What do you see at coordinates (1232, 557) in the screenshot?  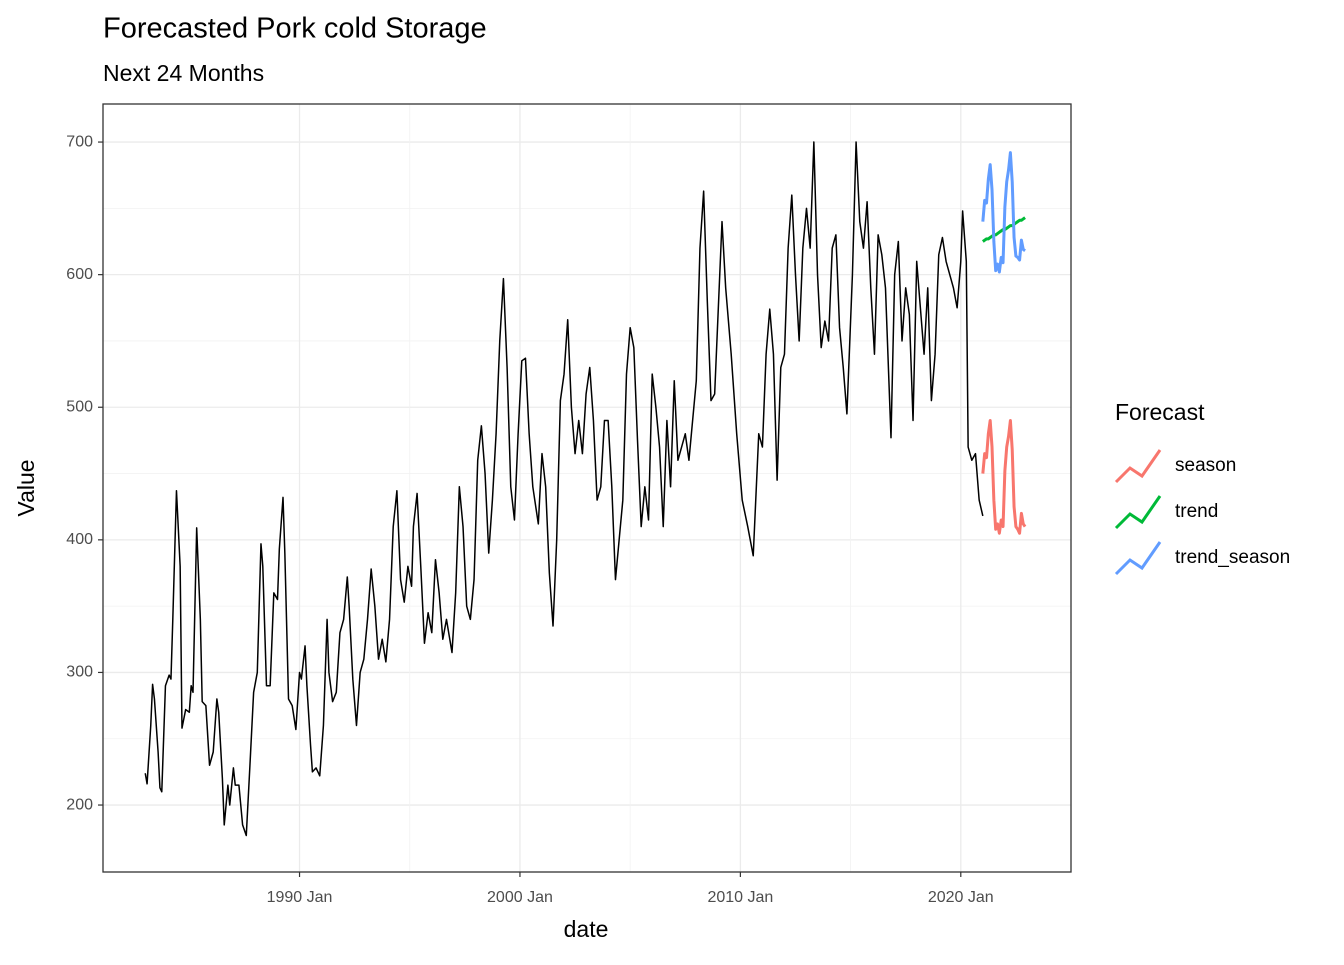 I see `legend-label: trend_season` at bounding box center [1232, 557].